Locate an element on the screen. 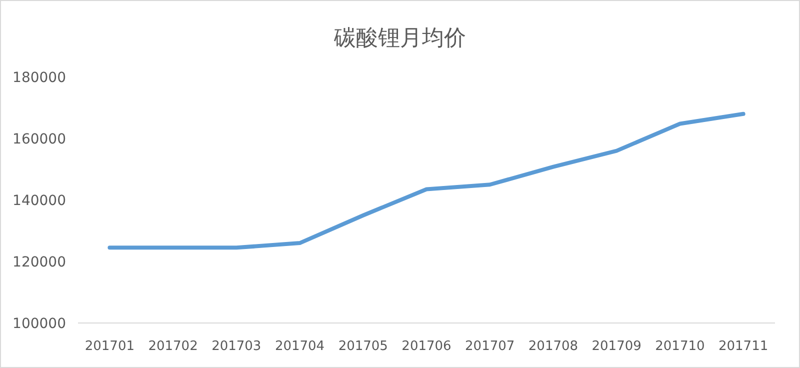 The width and height of the screenshot is (800, 368). y-tick-label: 180000 is located at coordinates (39, 78).